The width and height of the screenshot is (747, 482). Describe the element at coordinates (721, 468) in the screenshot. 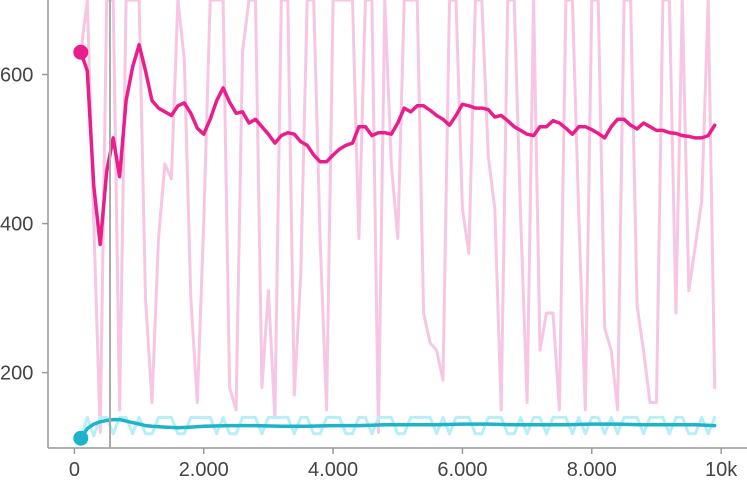

I see `x-tick-label: 10k` at that location.